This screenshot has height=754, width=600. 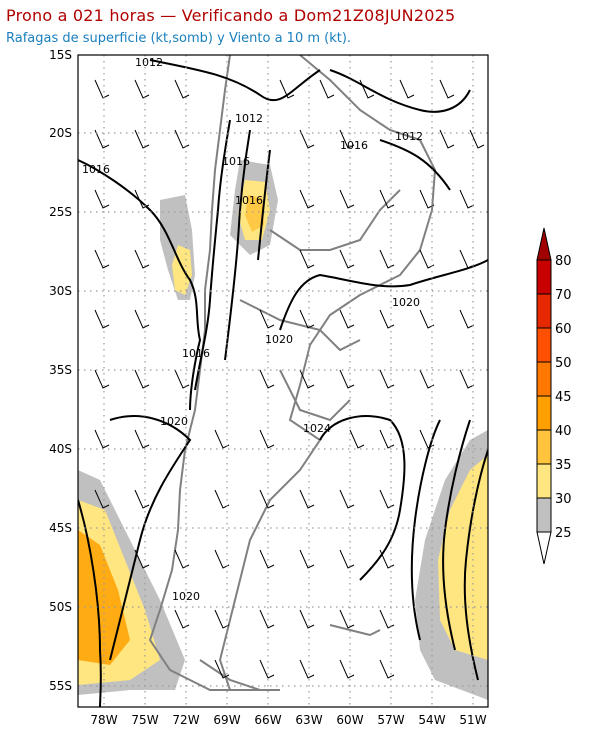 What do you see at coordinates (563, 431) in the screenshot?
I see `colorbar-label: 40` at bounding box center [563, 431].